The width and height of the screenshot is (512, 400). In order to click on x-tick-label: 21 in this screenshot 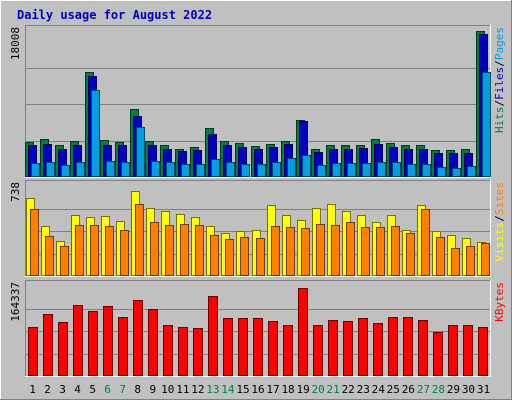, I will do `click(333, 389)`.